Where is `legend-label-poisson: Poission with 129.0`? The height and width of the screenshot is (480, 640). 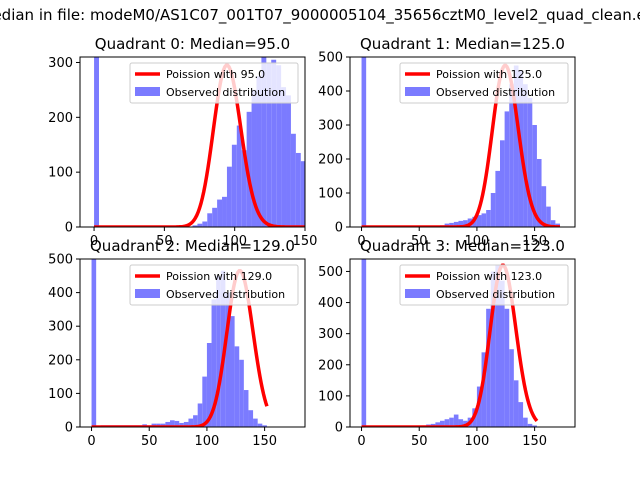
legend-label-poisson: Poission with 129.0 is located at coordinates (219, 276).